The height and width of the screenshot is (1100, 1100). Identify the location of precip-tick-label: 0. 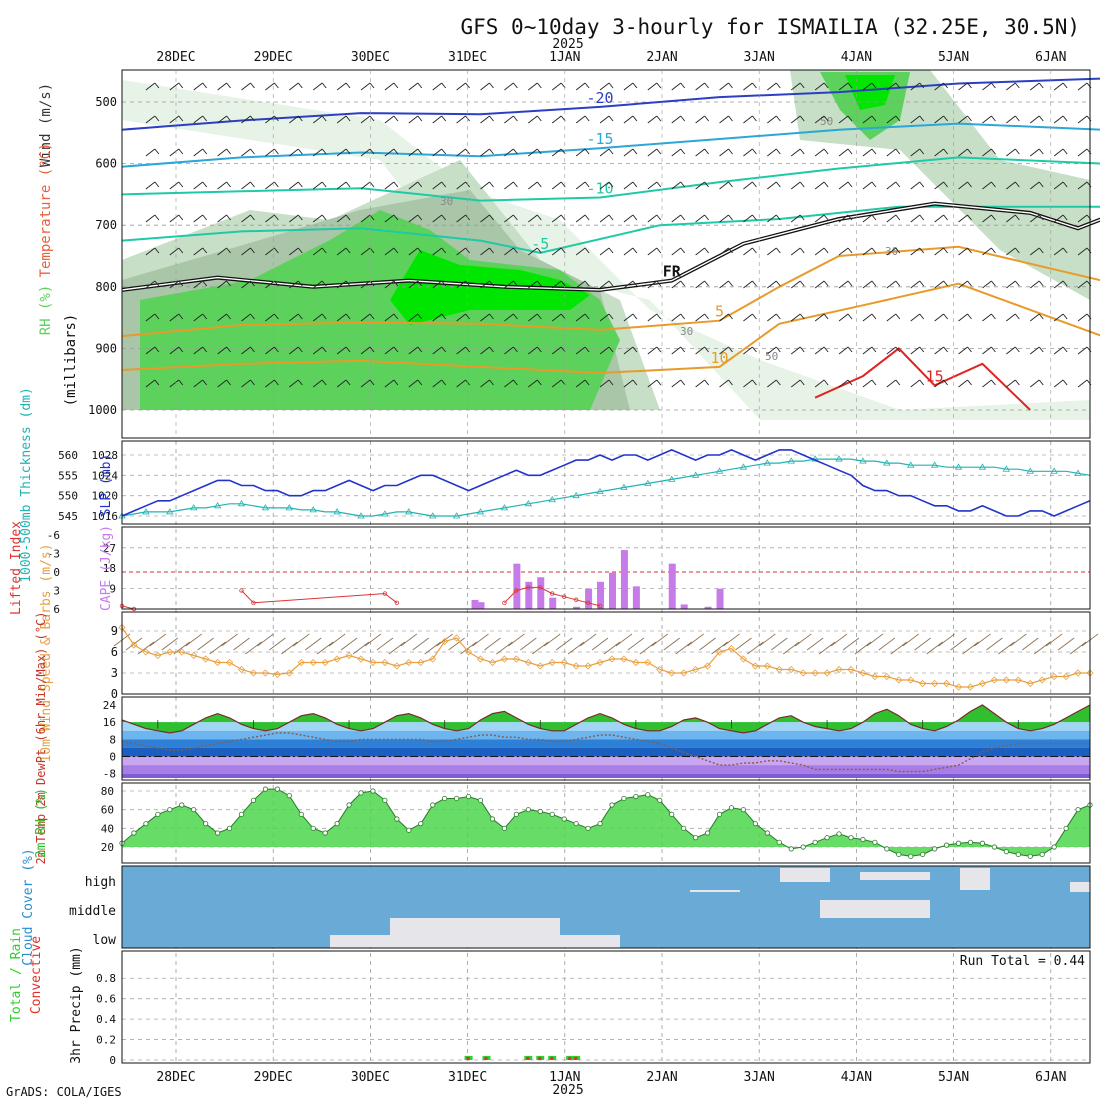
(112, 1060).